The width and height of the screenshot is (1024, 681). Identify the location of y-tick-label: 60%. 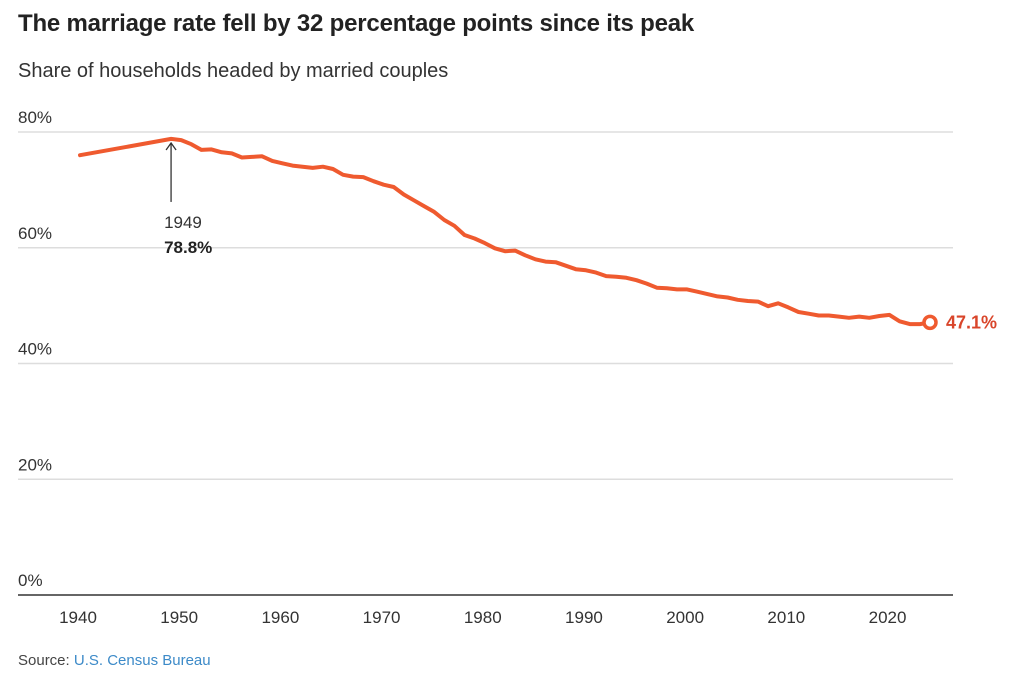
(35, 233).